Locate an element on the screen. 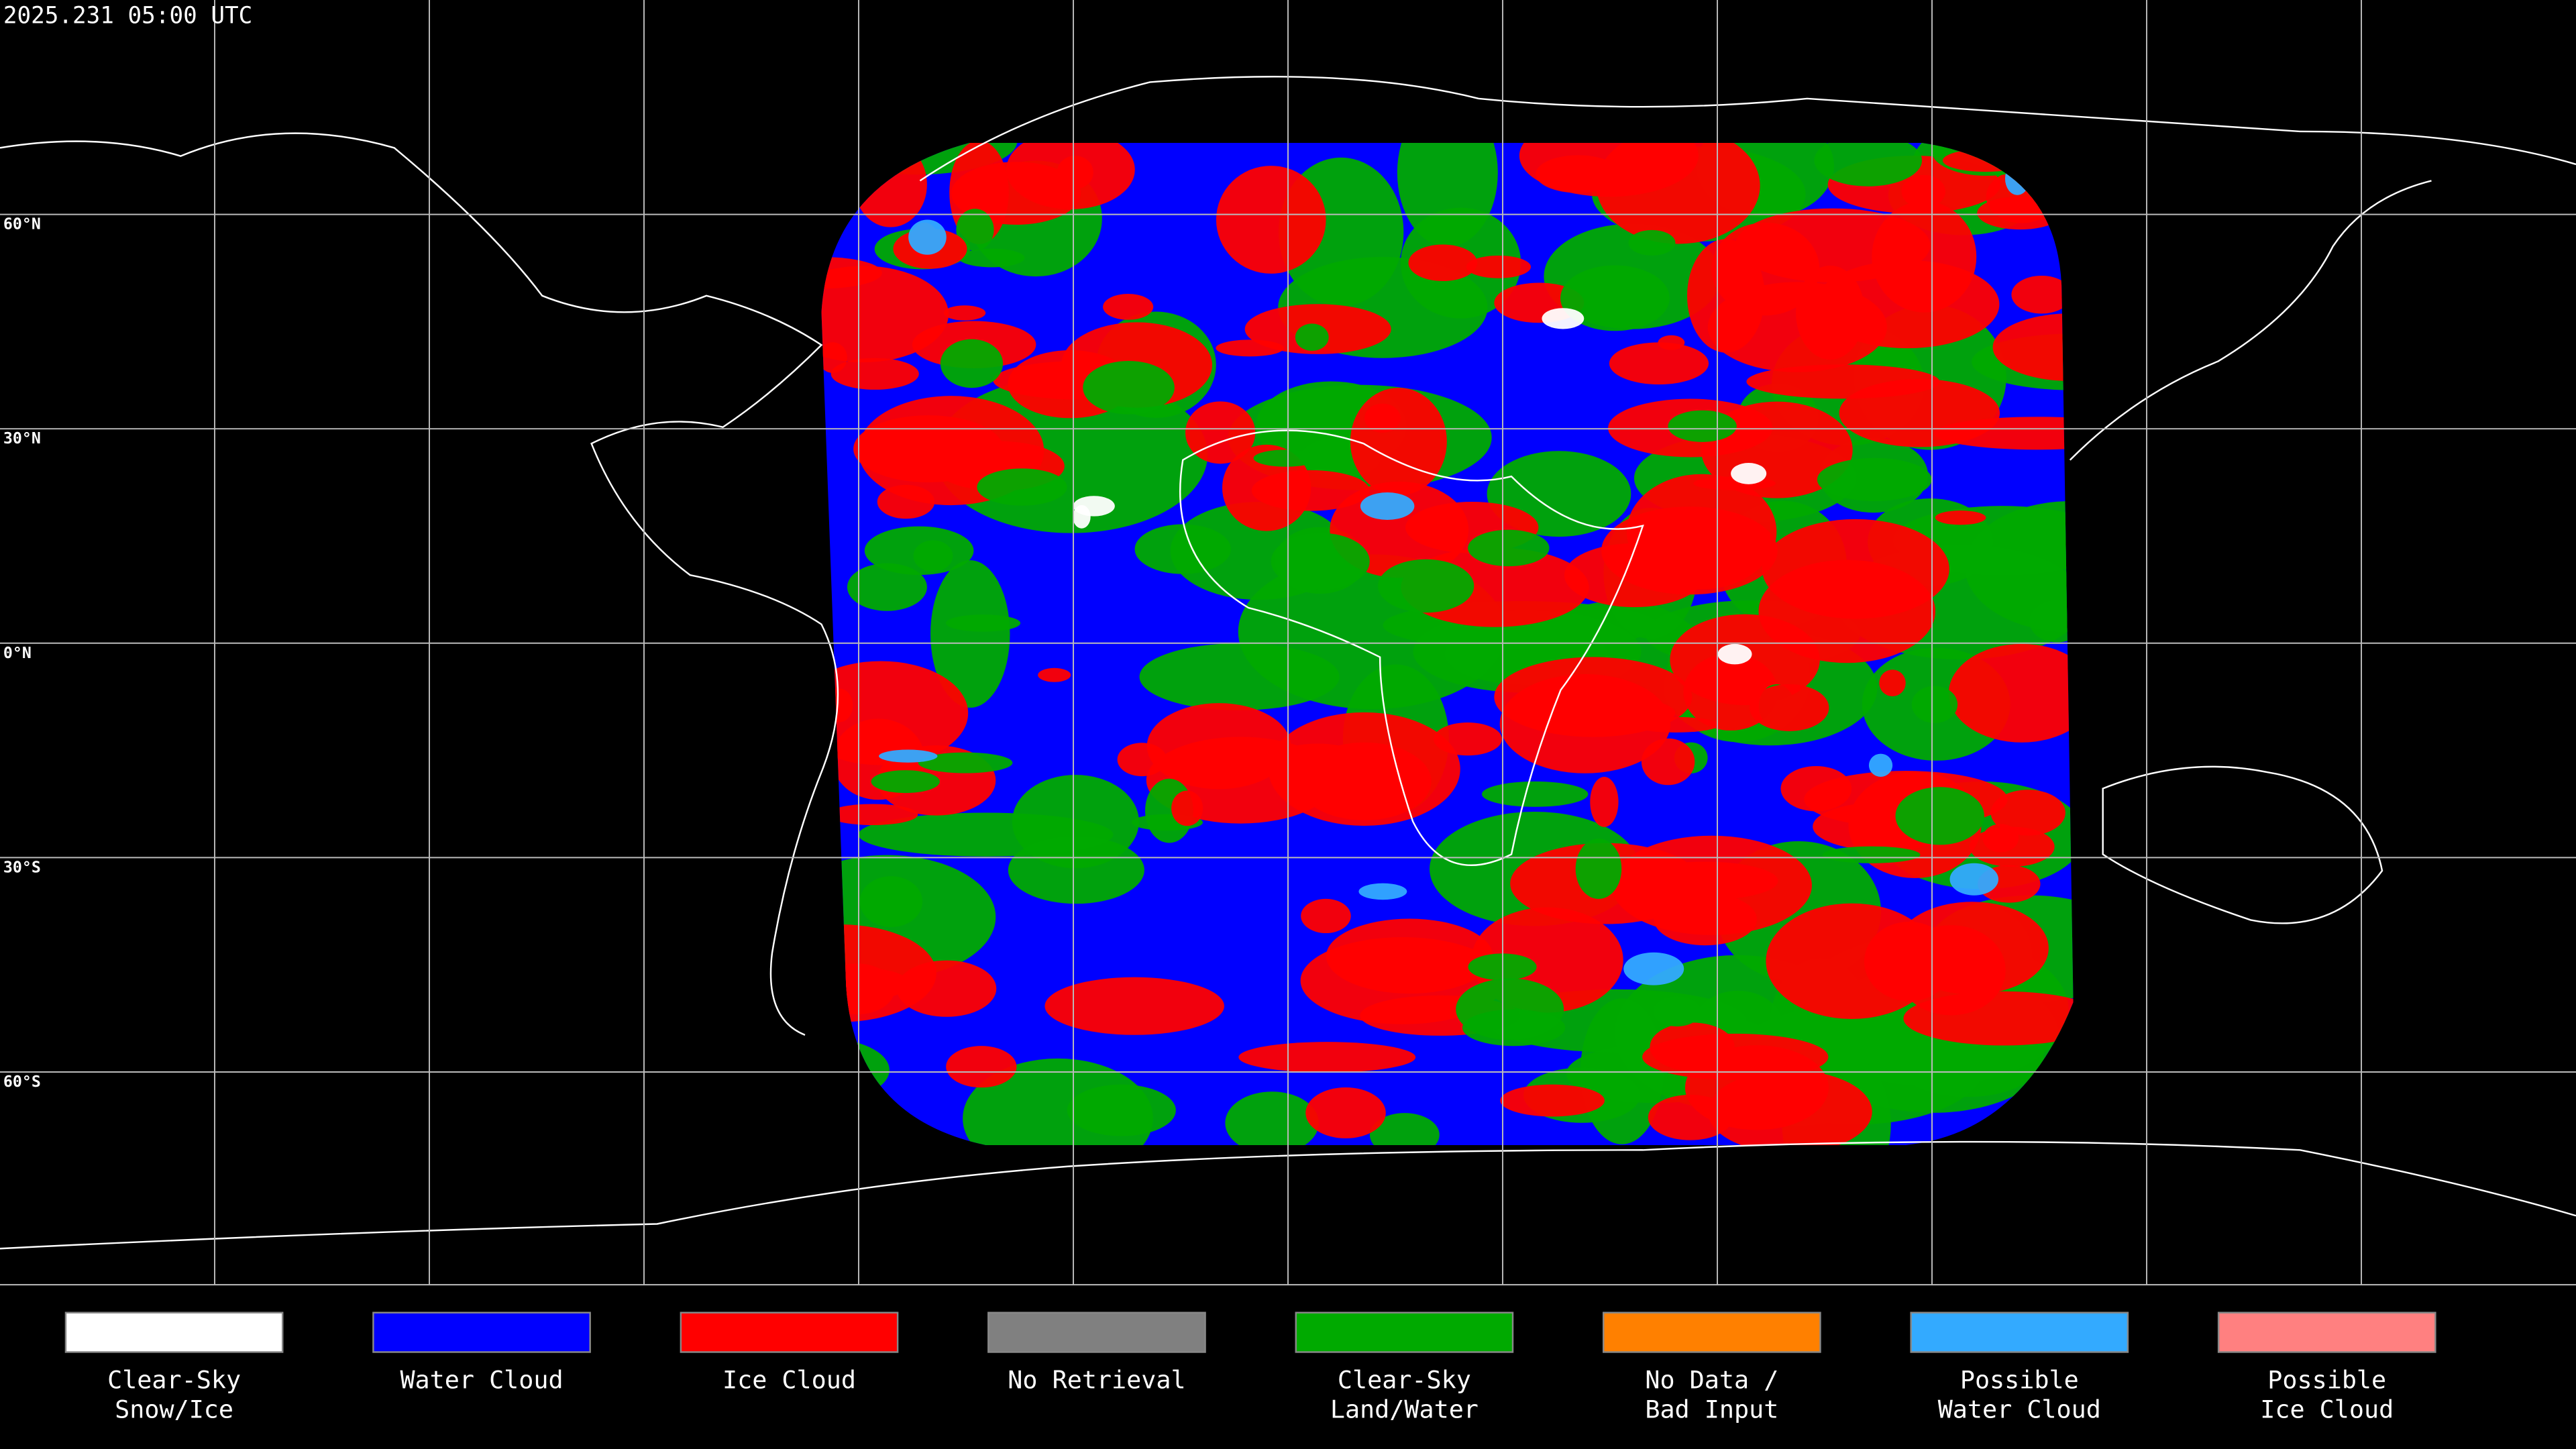 The image size is (2576, 1449). latitude-label: 60°S is located at coordinates (22, 1082).